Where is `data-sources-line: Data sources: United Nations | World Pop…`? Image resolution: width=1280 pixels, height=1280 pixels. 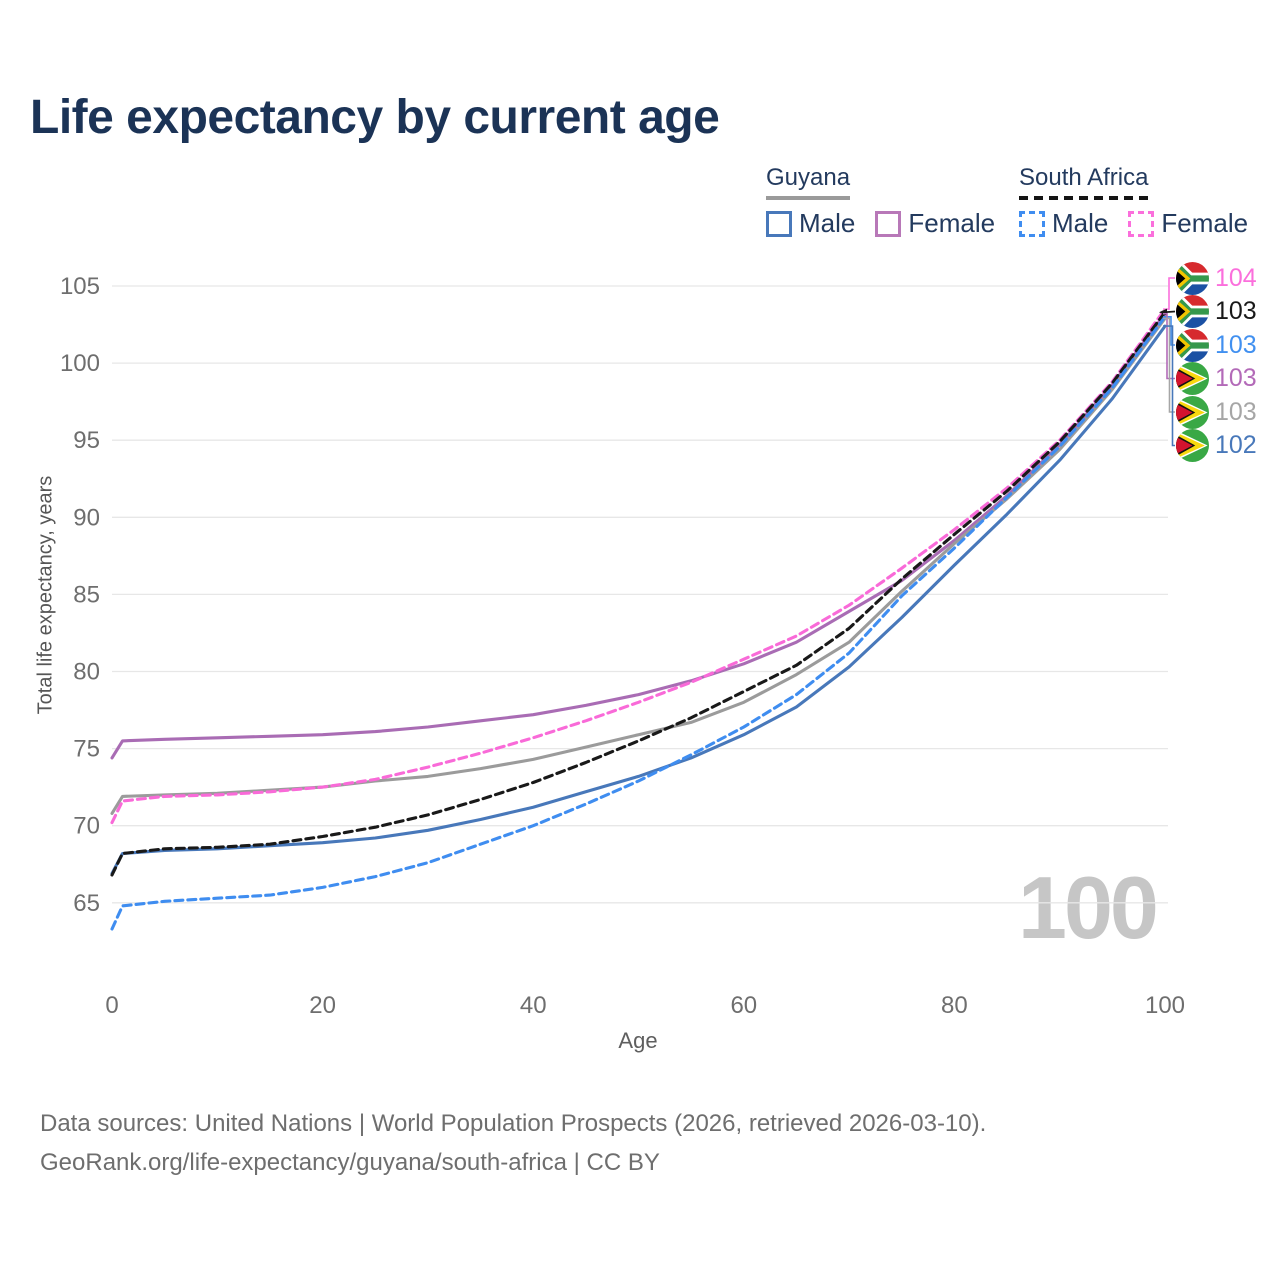 data-sources-line: Data sources: United Nations | World Pop… is located at coordinates (513, 1123).